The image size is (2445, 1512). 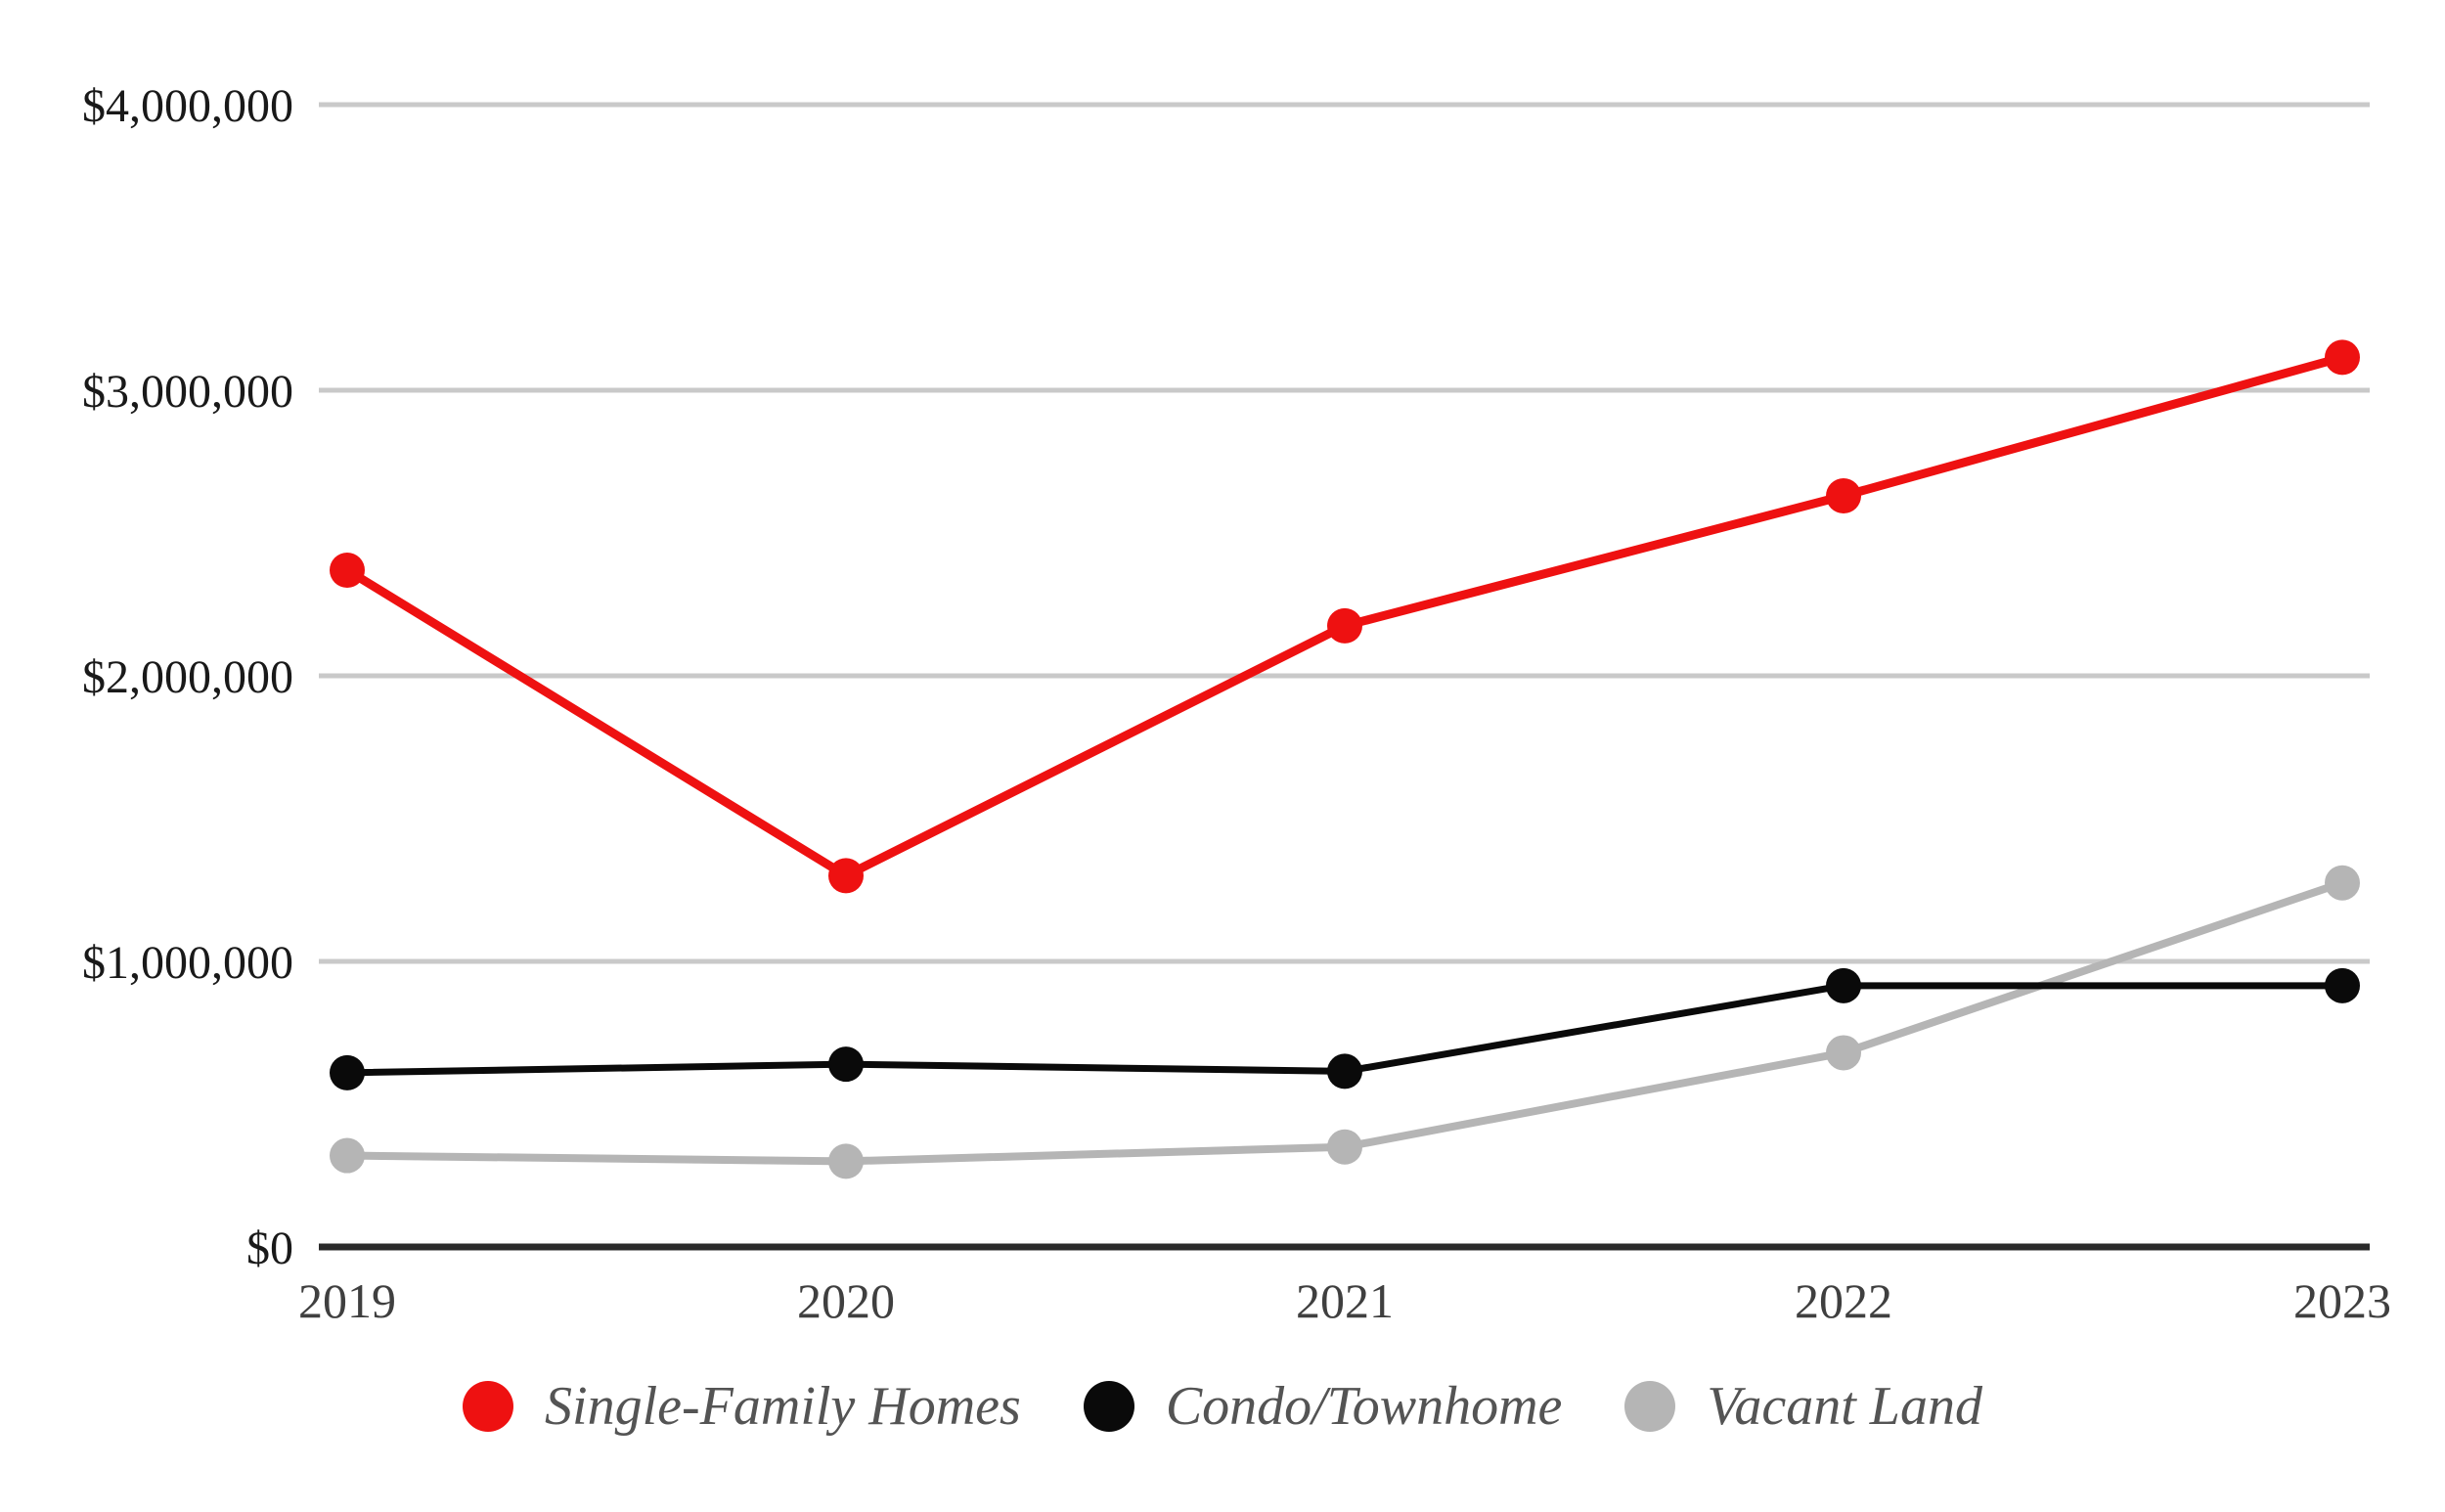 What do you see at coordinates (1843, 1301) in the screenshot?
I see `x-axis-tick-label: 2022` at bounding box center [1843, 1301].